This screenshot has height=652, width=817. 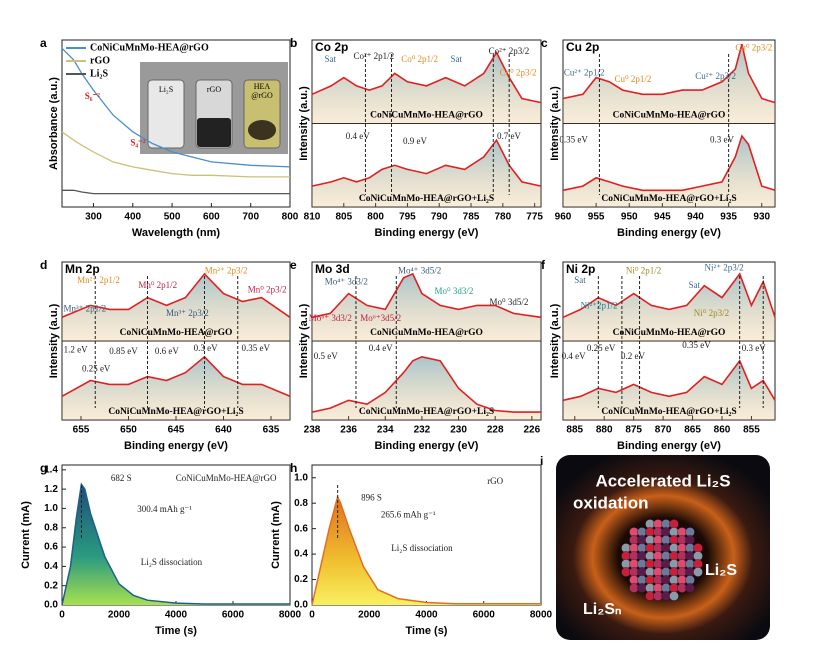 I want to click on inset-label: Li₂S, so click(x=166, y=89).